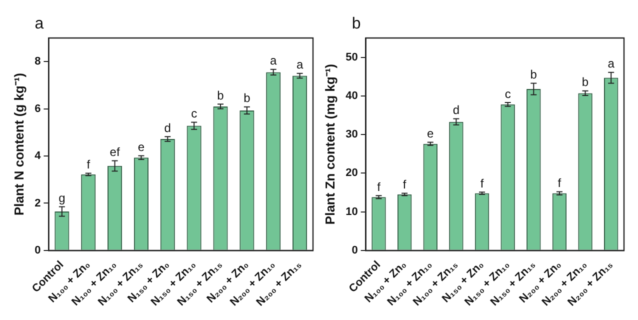 The width and height of the screenshot is (638, 320). What do you see at coordinates (352, 134) in the screenshot?
I see `y-tick-label: 30` at bounding box center [352, 134].